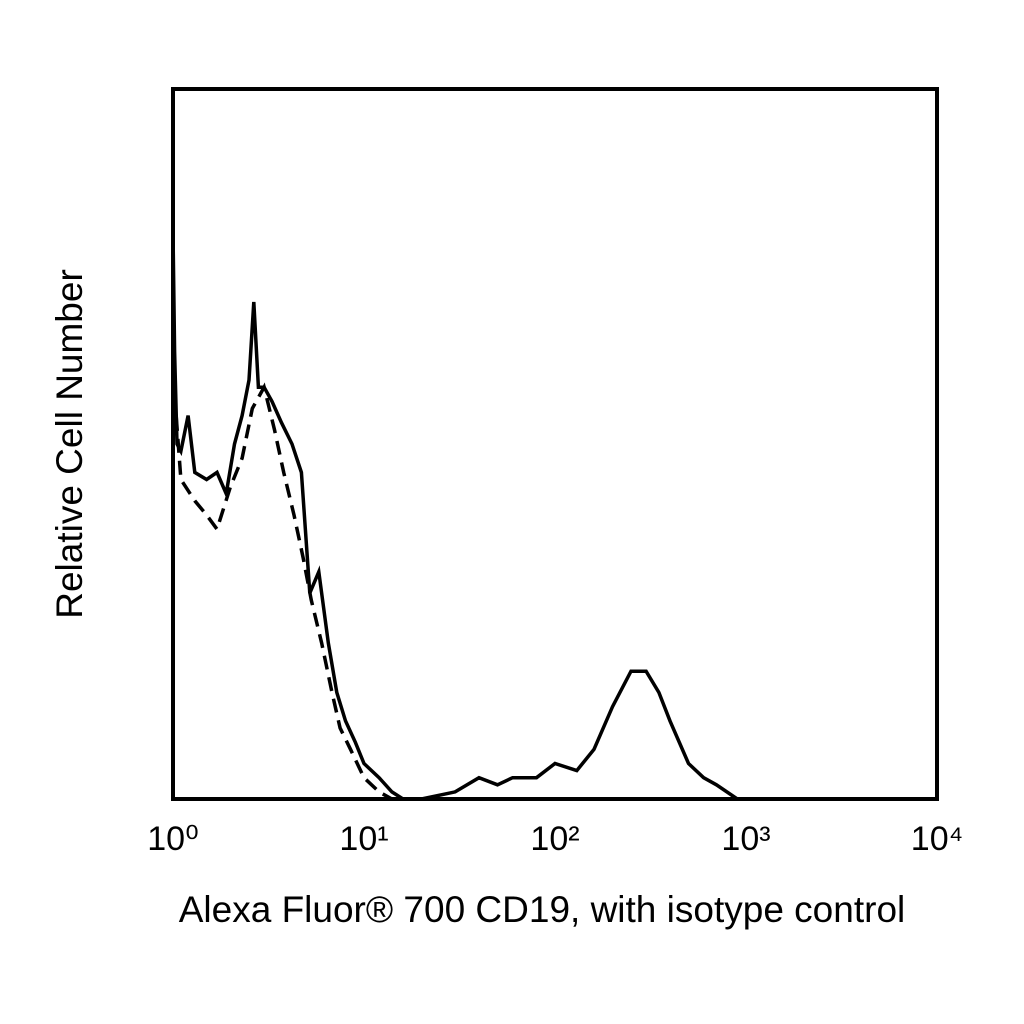  I want to click on y-axis-label: Relative Cell Number, so click(69, 444).